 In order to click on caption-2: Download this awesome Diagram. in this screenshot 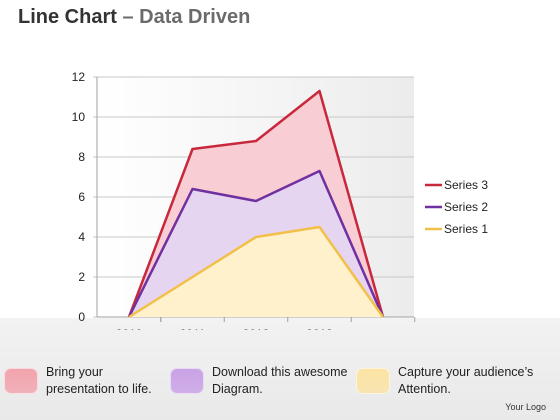, I will do `click(259, 384)`.